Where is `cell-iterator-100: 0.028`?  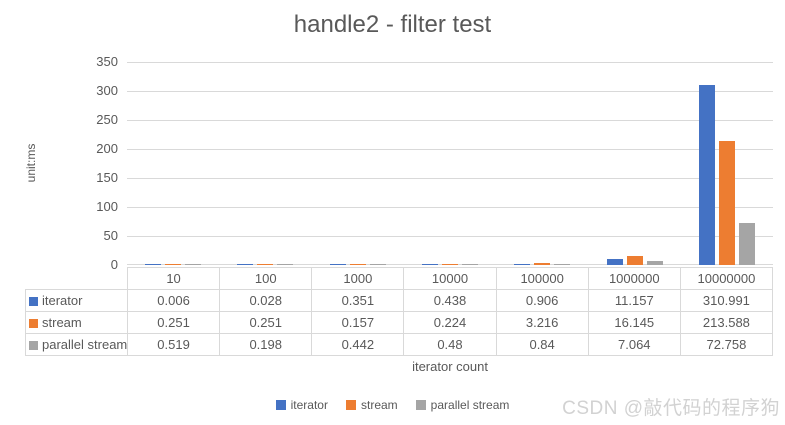 cell-iterator-100: 0.028 is located at coordinates (266, 300).